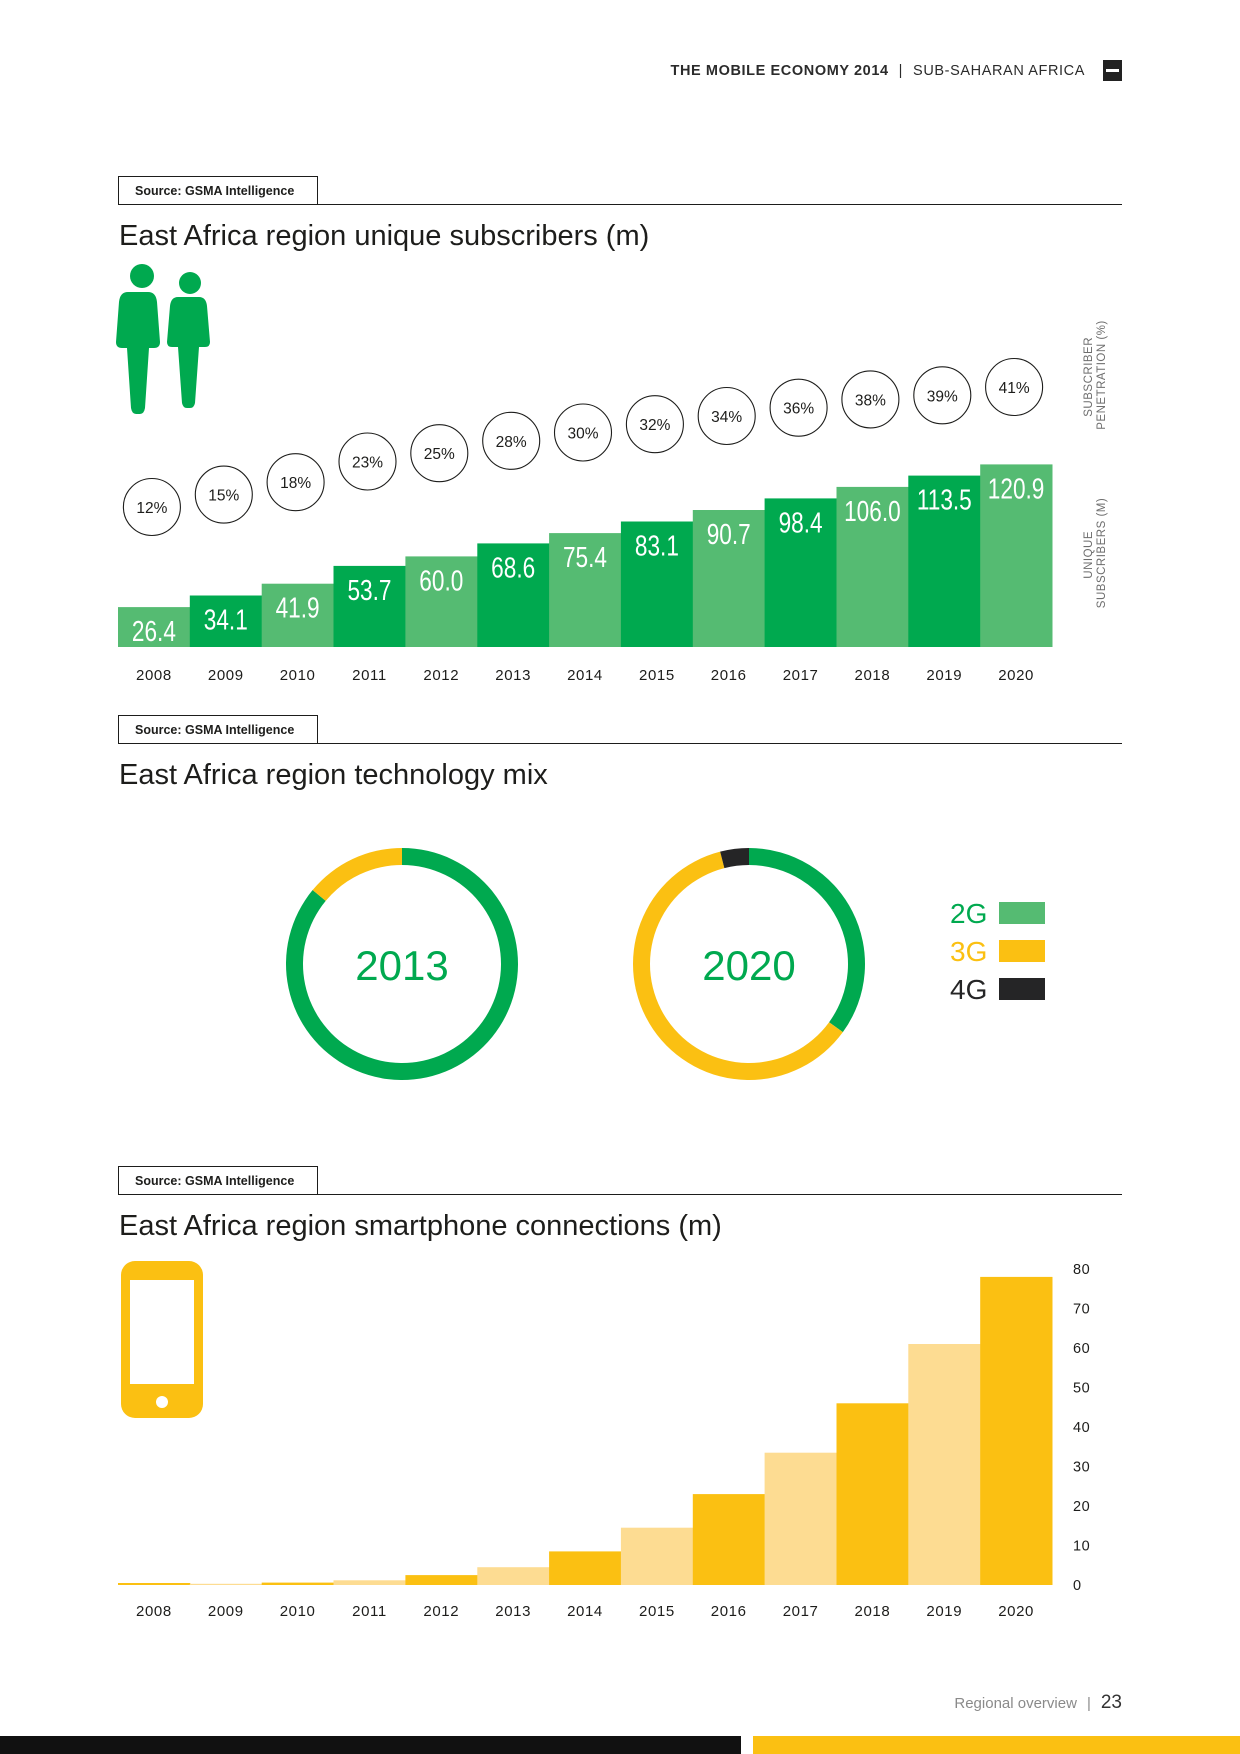 The width and height of the screenshot is (1240, 1754). Describe the element at coordinates (798, 409) in the screenshot. I see `penetration-label: 36%` at that location.